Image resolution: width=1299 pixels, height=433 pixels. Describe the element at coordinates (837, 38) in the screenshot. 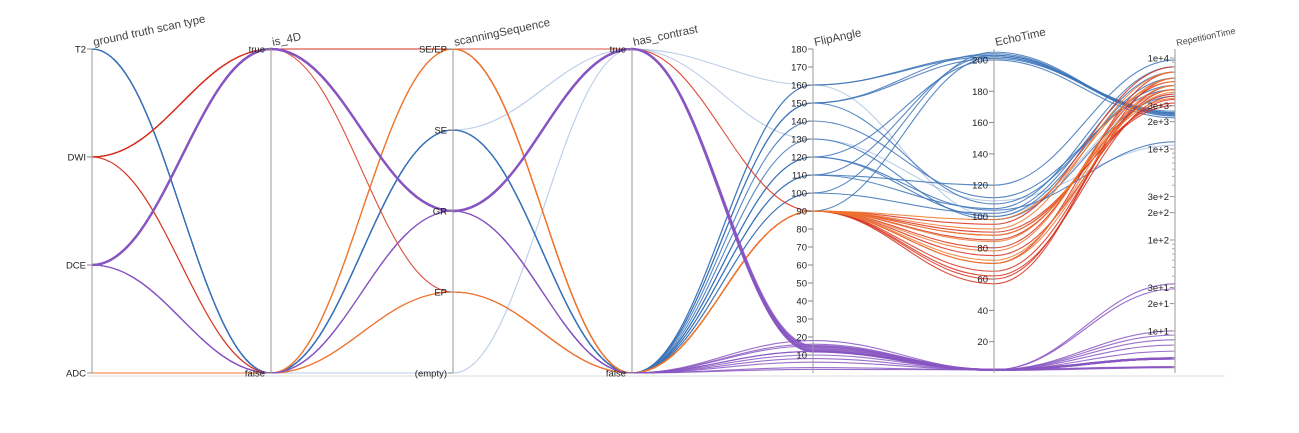

I see `axis-title: FlipAngle` at that location.